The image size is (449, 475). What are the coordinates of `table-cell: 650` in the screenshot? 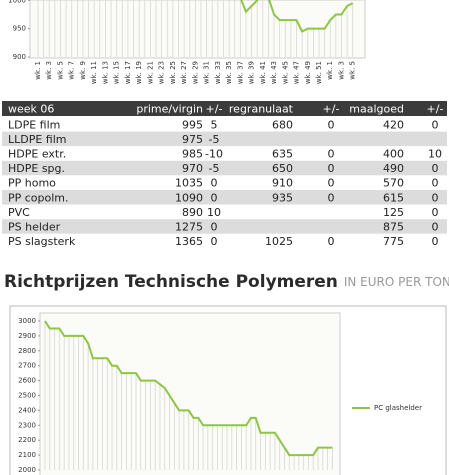 It's located at (282, 168).